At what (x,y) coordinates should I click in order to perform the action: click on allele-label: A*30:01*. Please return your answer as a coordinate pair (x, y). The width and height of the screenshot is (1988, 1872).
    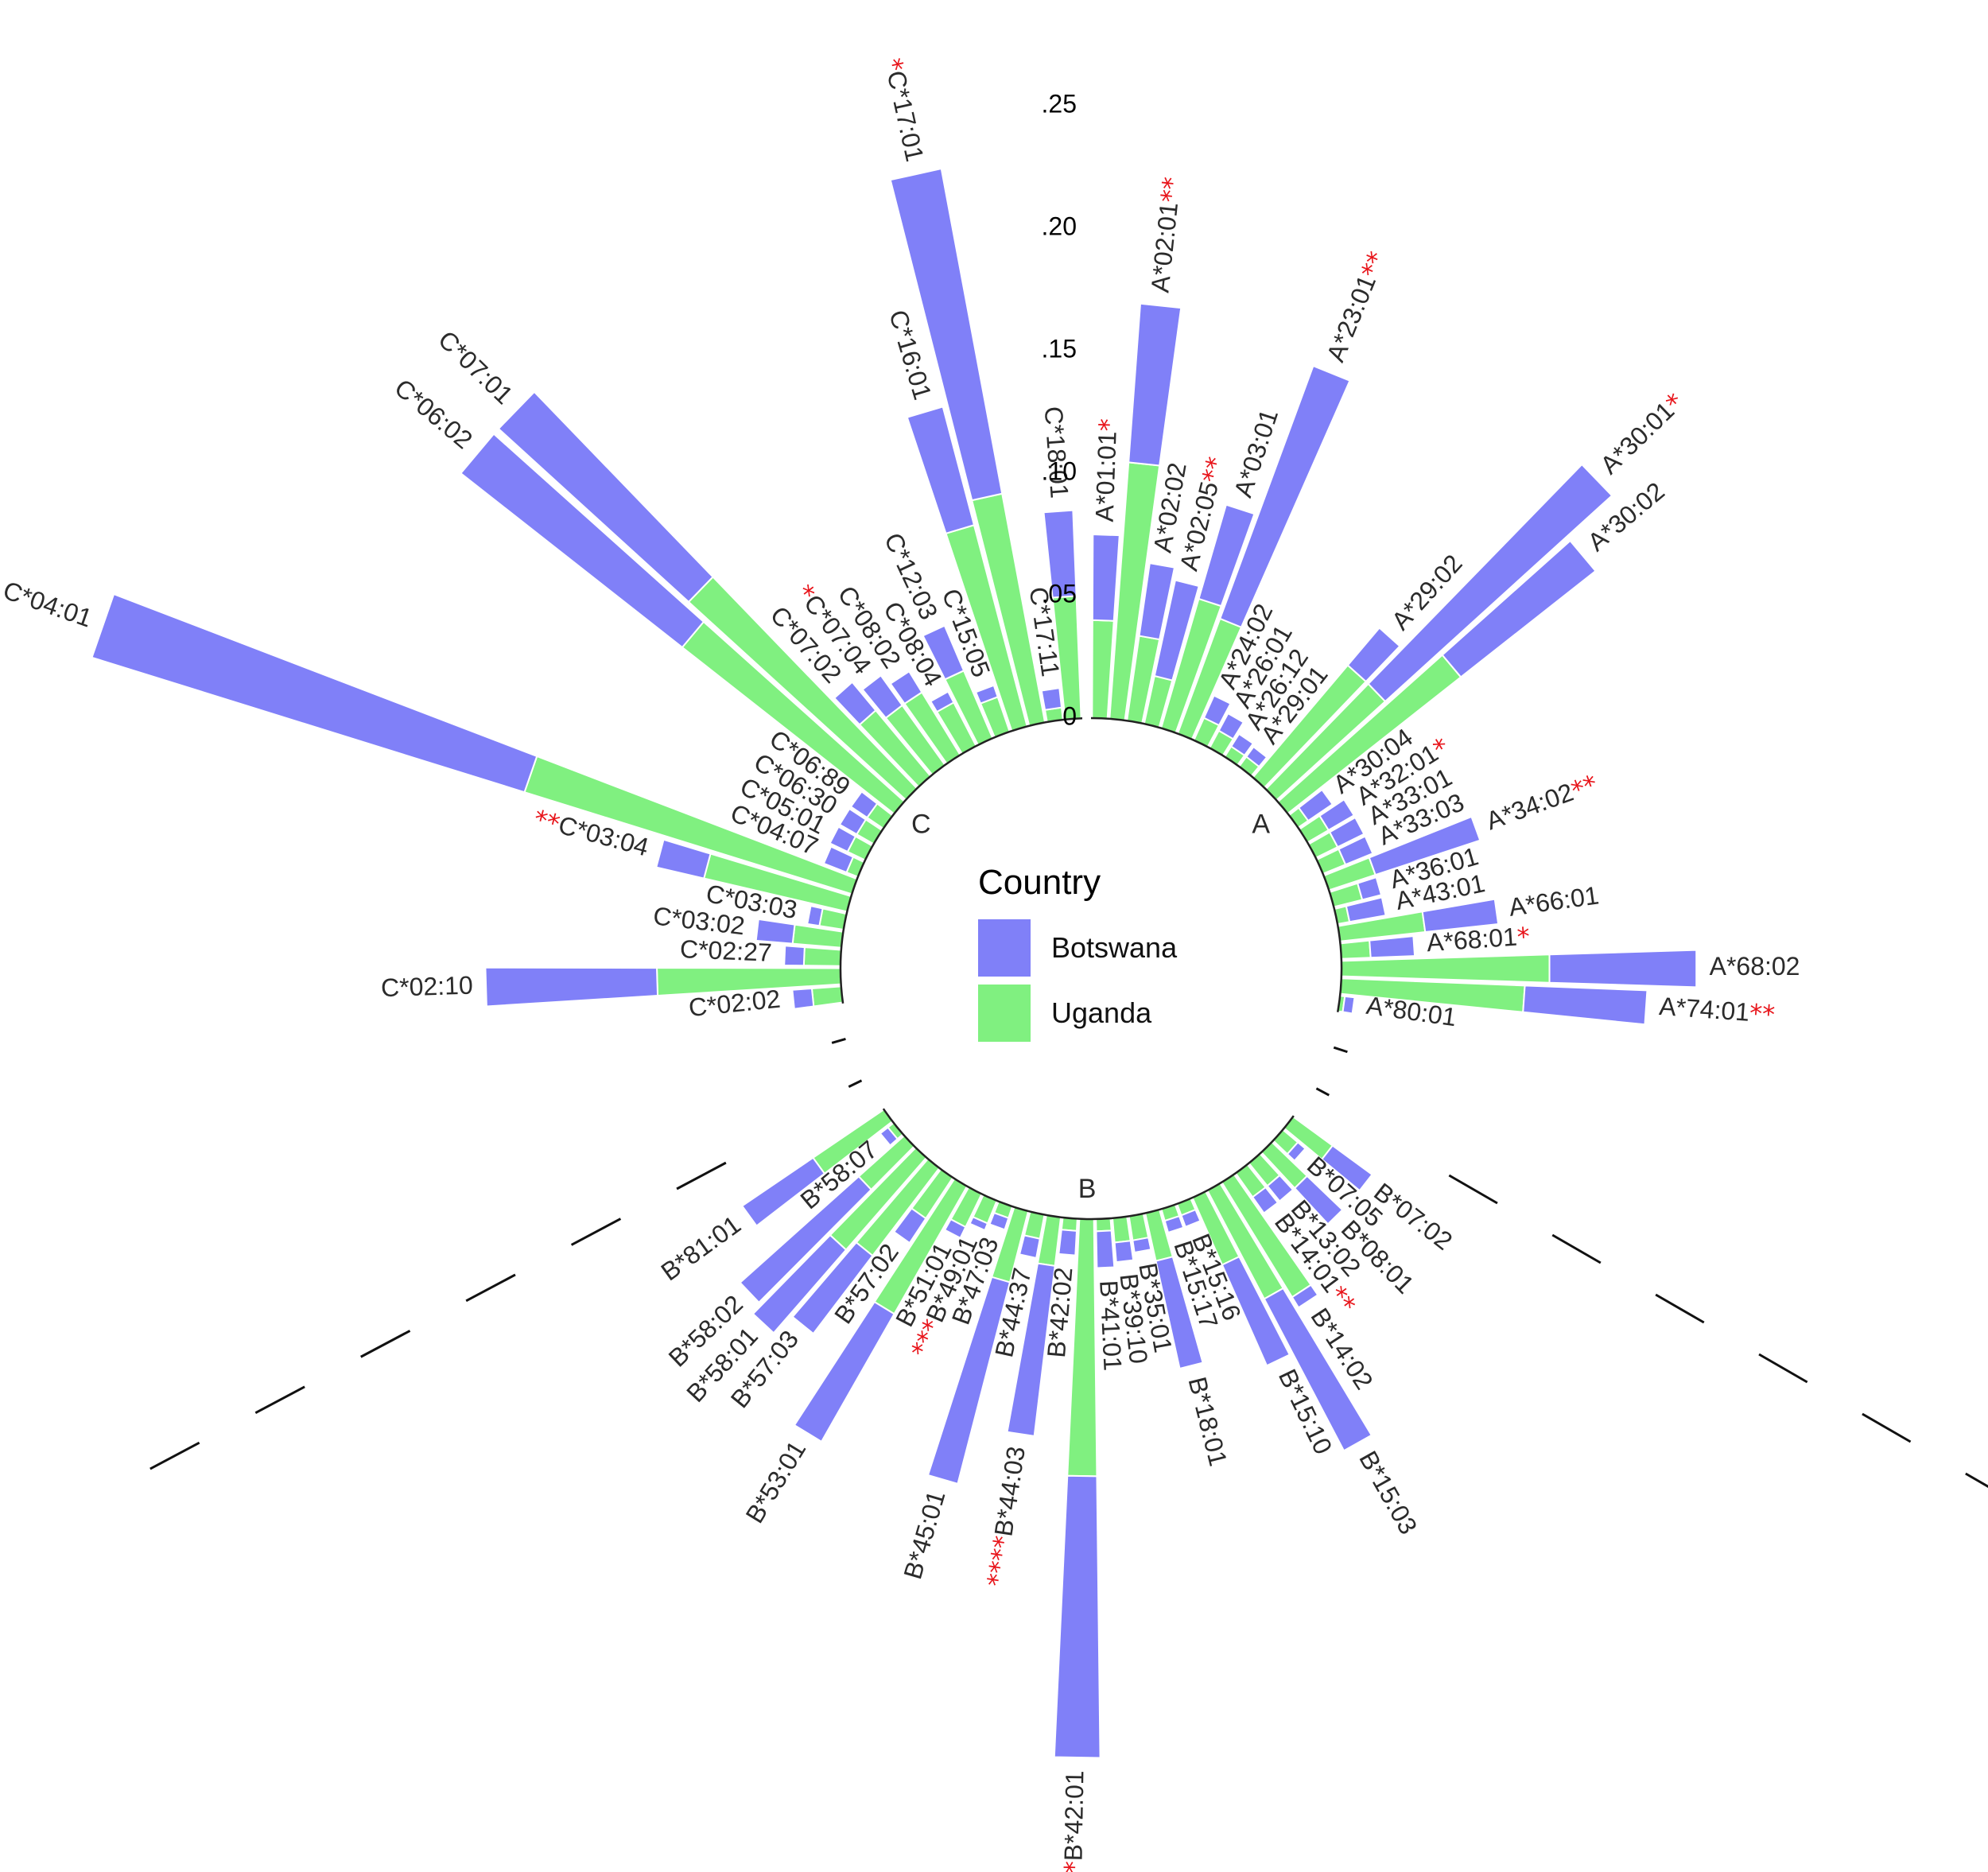
    Looking at the image, I should click on (1642, 434).